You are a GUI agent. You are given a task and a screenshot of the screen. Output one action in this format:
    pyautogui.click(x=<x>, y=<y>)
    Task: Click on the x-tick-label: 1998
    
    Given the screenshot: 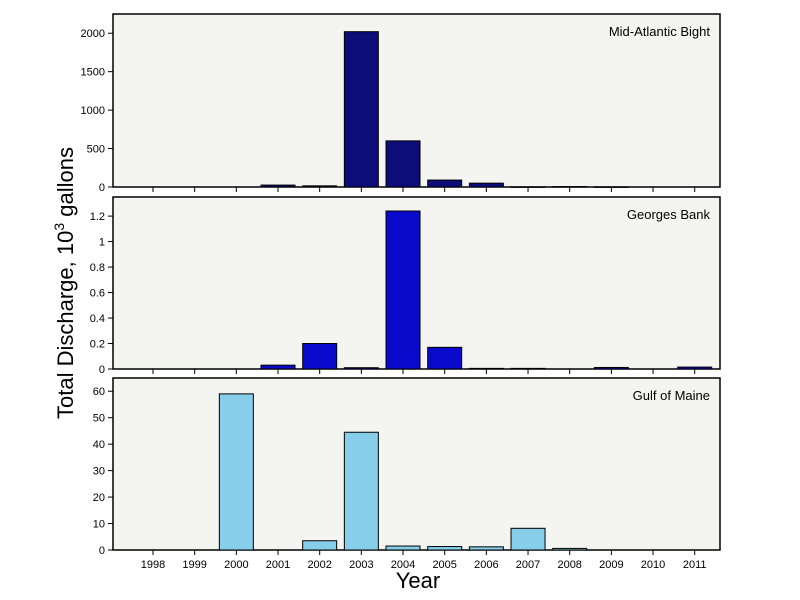 What is the action you would take?
    pyautogui.click(x=153, y=565)
    